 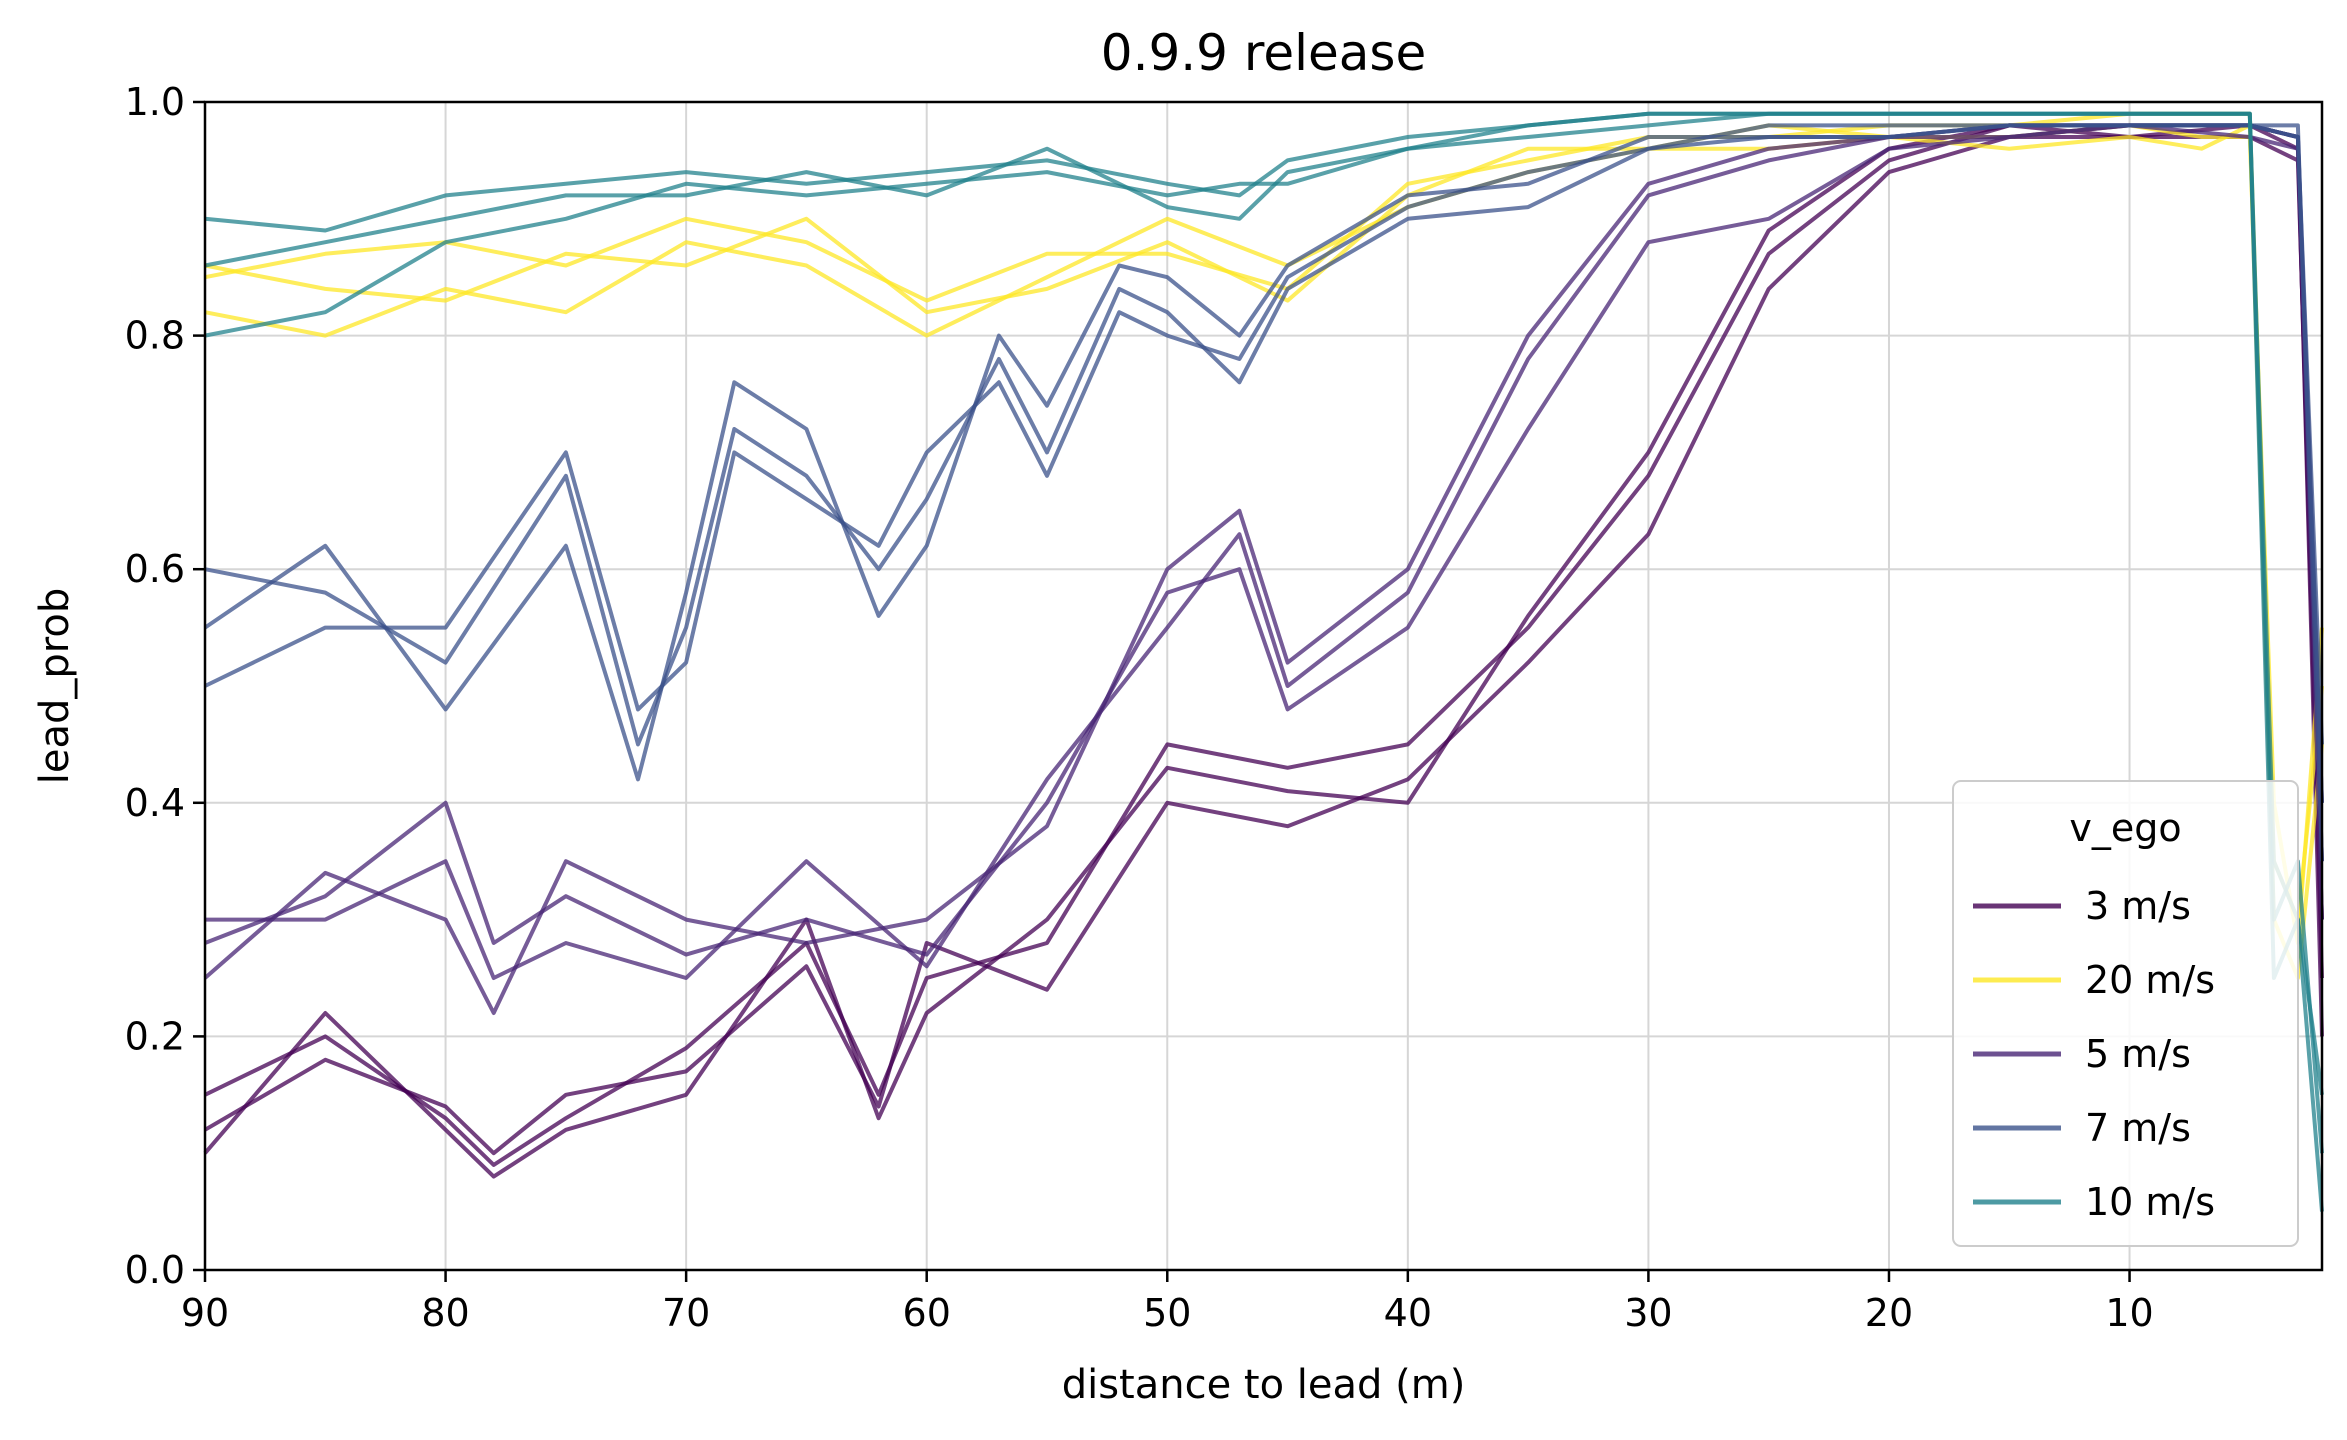 What do you see at coordinates (1408, 1313) in the screenshot?
I see `x-tick-label: 40` at bounding box center [1408, 1313].